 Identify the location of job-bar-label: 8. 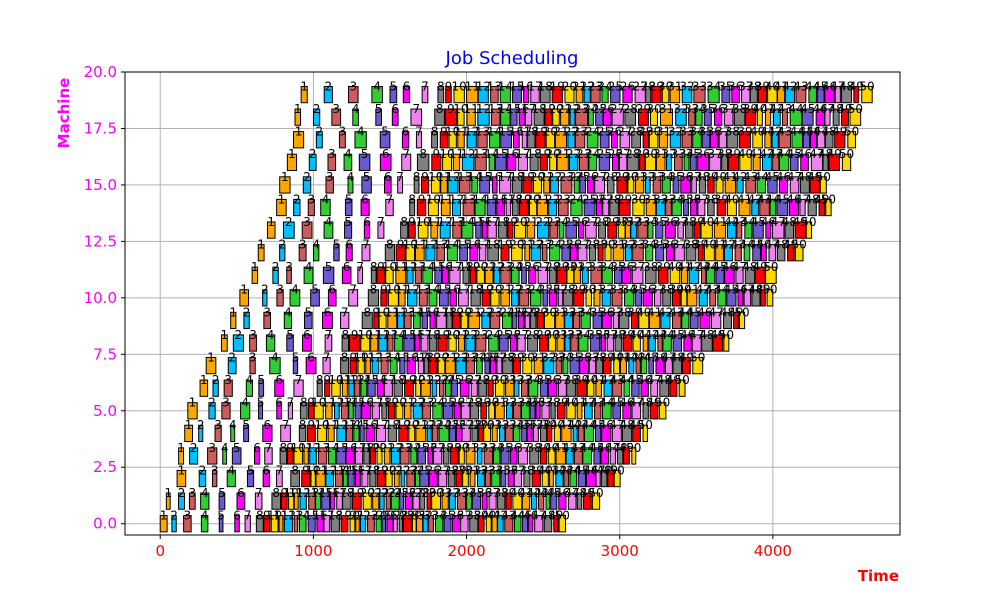
(260, 516).